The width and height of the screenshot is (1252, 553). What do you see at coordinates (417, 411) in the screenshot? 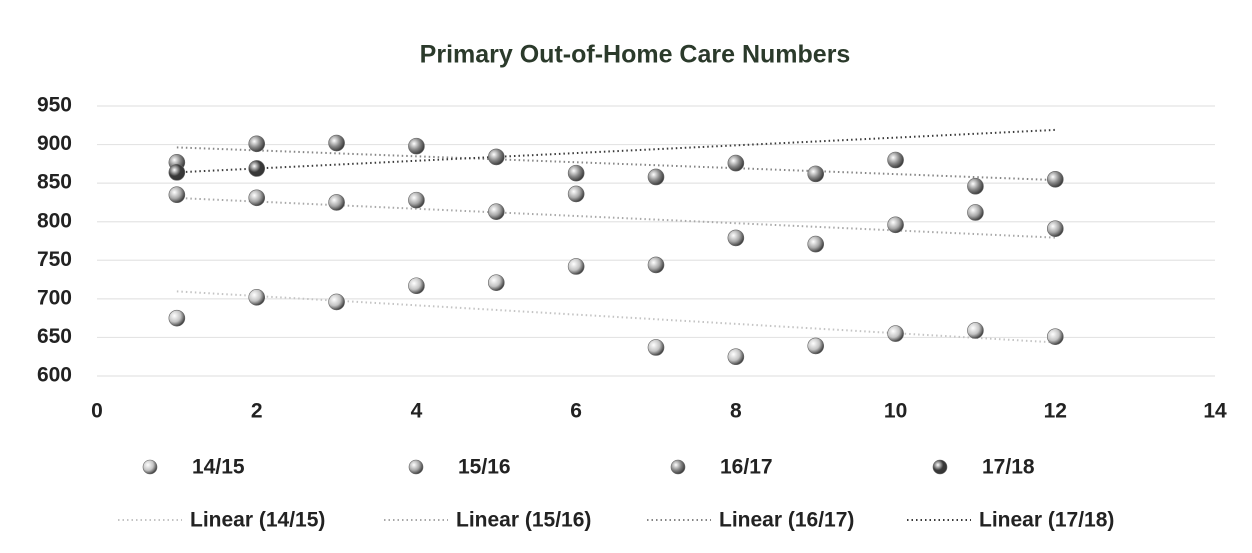
I see `x-tick-label: 4` at bounding box center [417, 411].